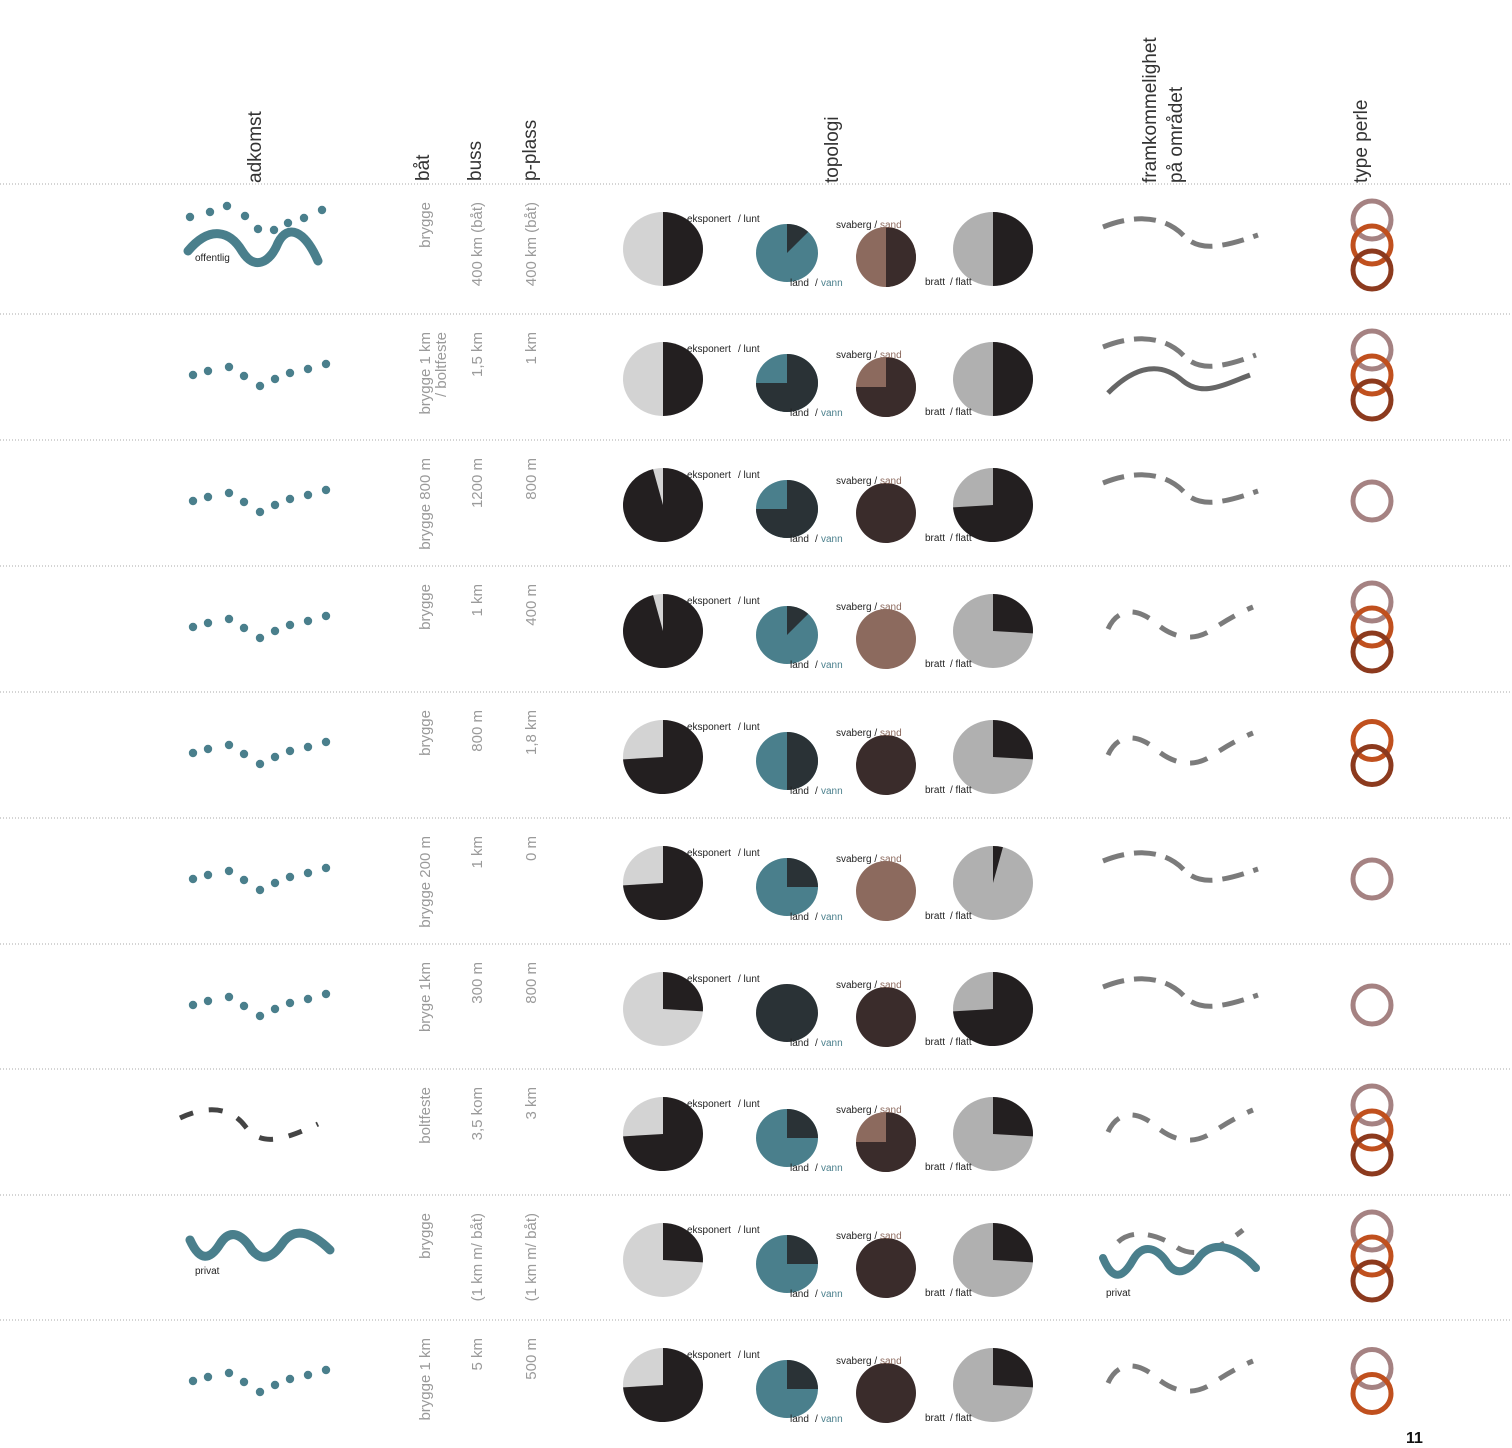 The height and width of the screenshot is (1448, 1512). Describe the element at coordinates (1179, 1263) in the screenshot. I see `framkommelighet-dashed-private: privat` at that location.